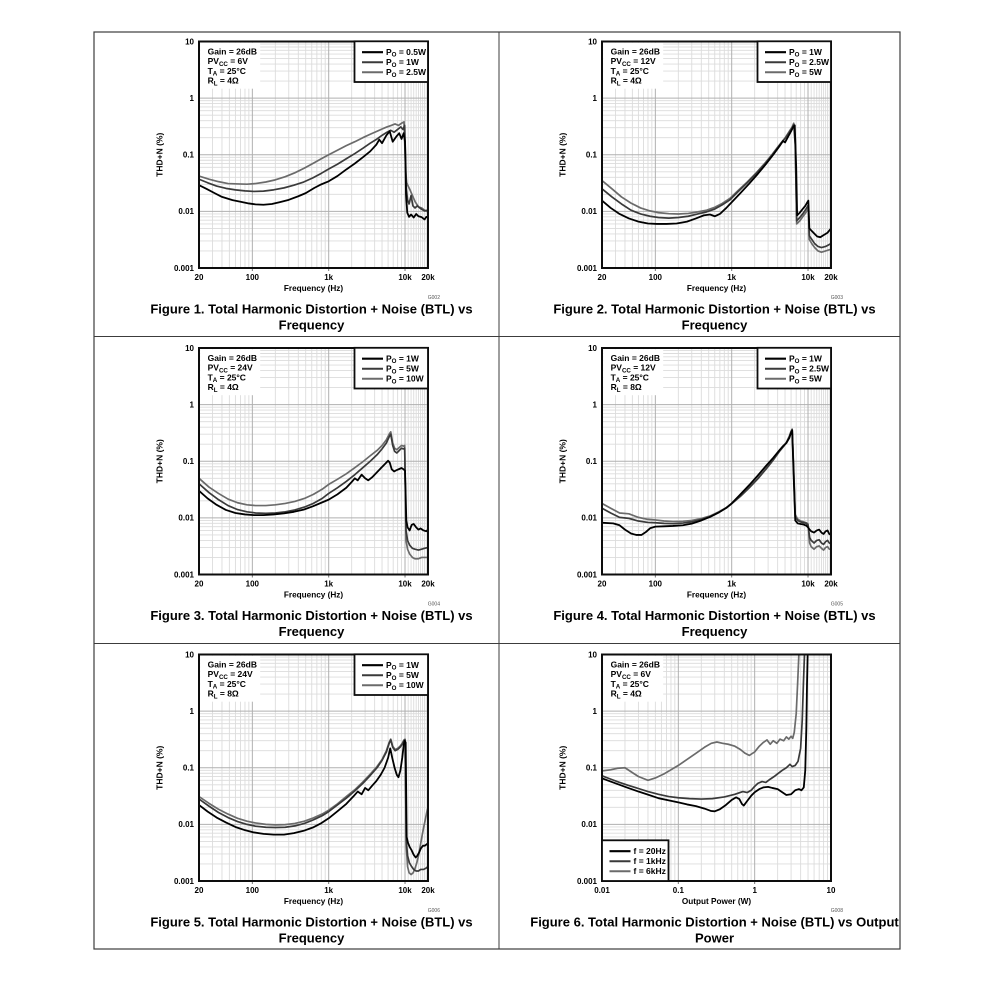 The width and height of the screenshot is (1001, 1006). Describe the element at coordinates (650, 851) in the screenshot. I see `svg-text: f = 20Hz` at that location.